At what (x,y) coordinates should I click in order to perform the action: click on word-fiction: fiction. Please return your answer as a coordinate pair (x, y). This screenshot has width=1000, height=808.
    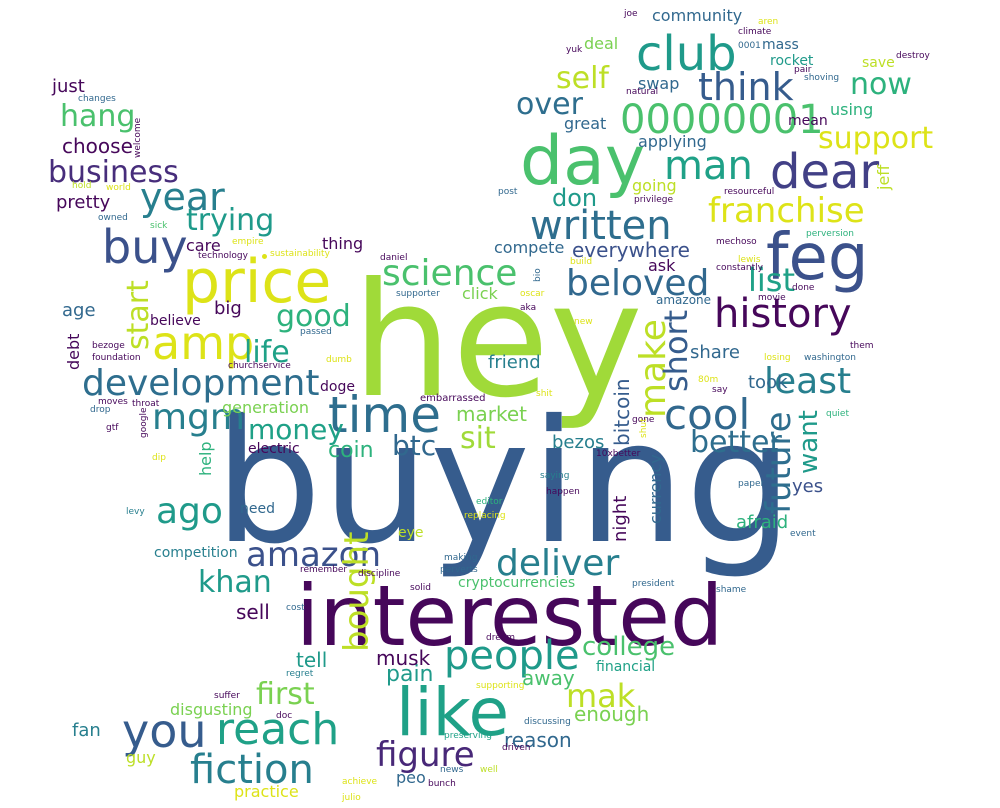
    Looking at the image, I should click on (252, 770).